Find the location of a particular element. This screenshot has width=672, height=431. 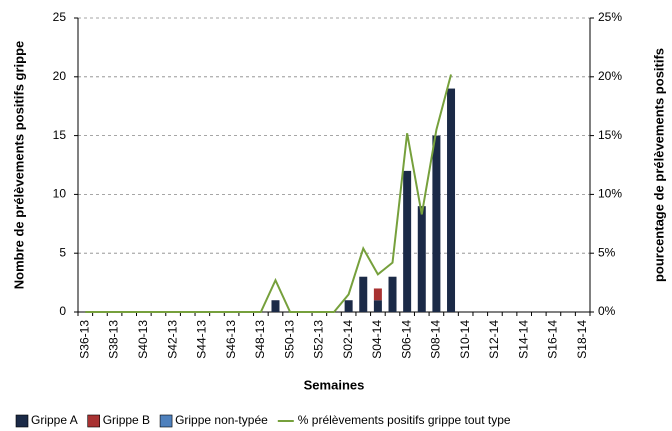

y-tick-label: 5 is located at coordinates (62, 252).